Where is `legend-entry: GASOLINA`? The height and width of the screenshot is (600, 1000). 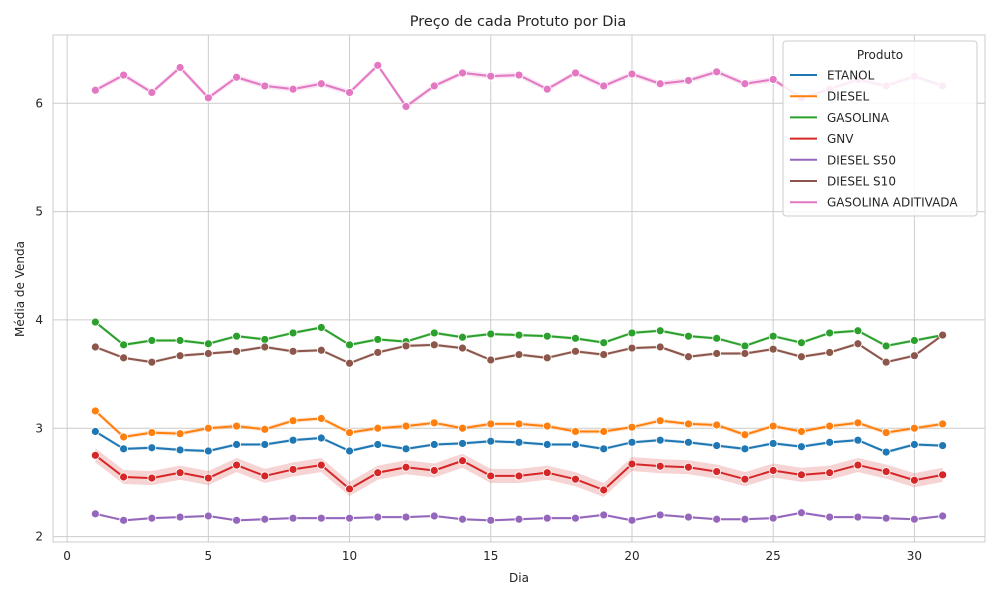 legend-entry: GASOLINA is located at coordinates (858, 118).